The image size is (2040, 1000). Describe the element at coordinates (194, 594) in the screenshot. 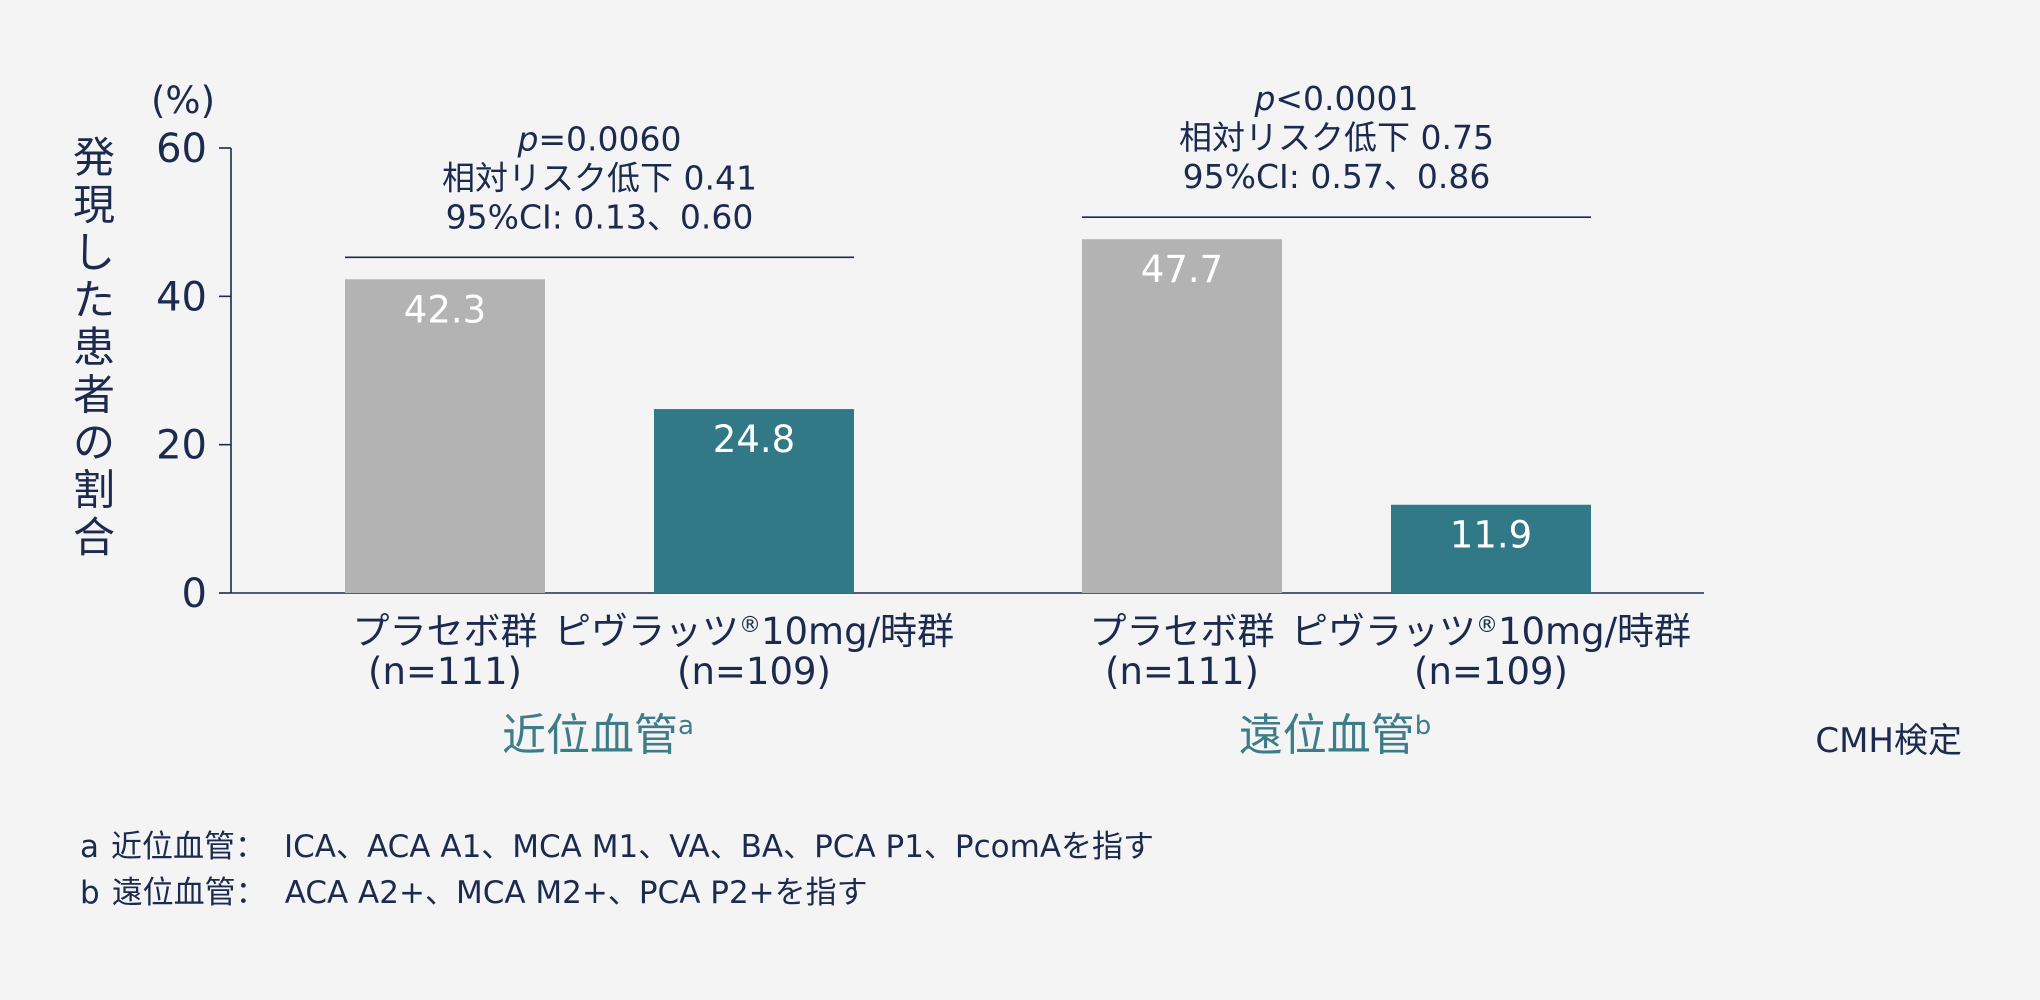

I see `y-tick-label: 0` at that location.